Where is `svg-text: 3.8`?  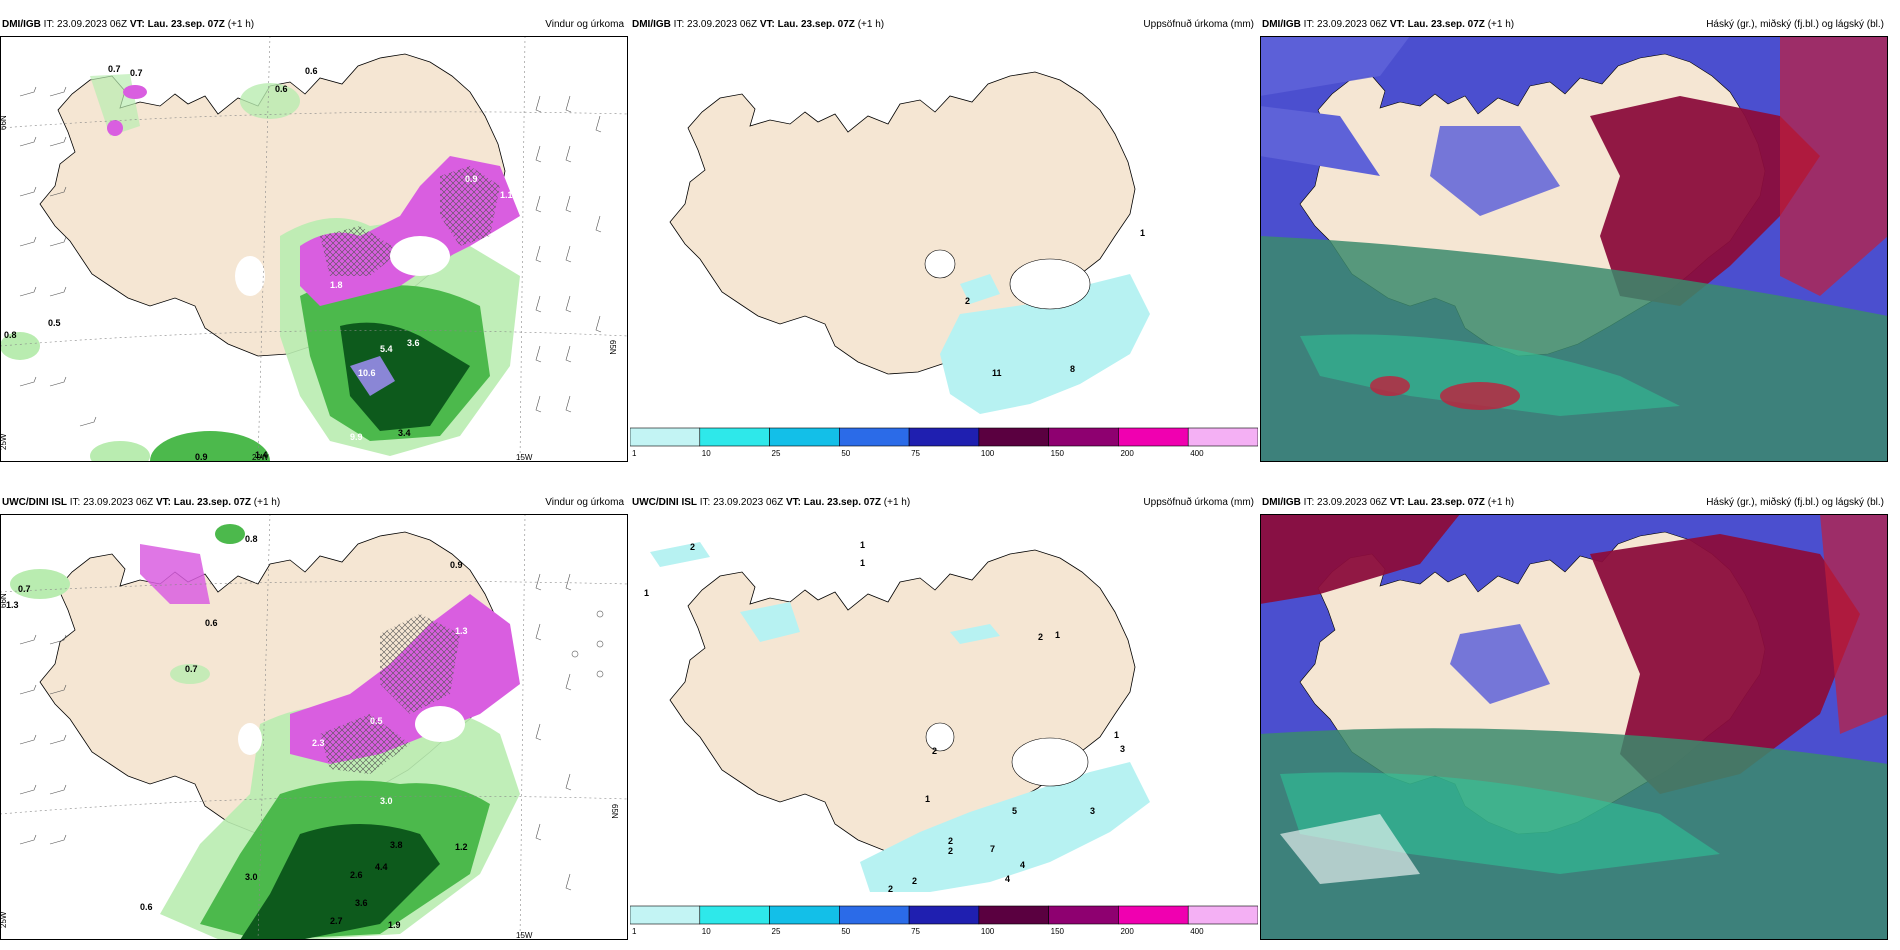
svg-text: 3.8 is located at coordinates (396, 845).